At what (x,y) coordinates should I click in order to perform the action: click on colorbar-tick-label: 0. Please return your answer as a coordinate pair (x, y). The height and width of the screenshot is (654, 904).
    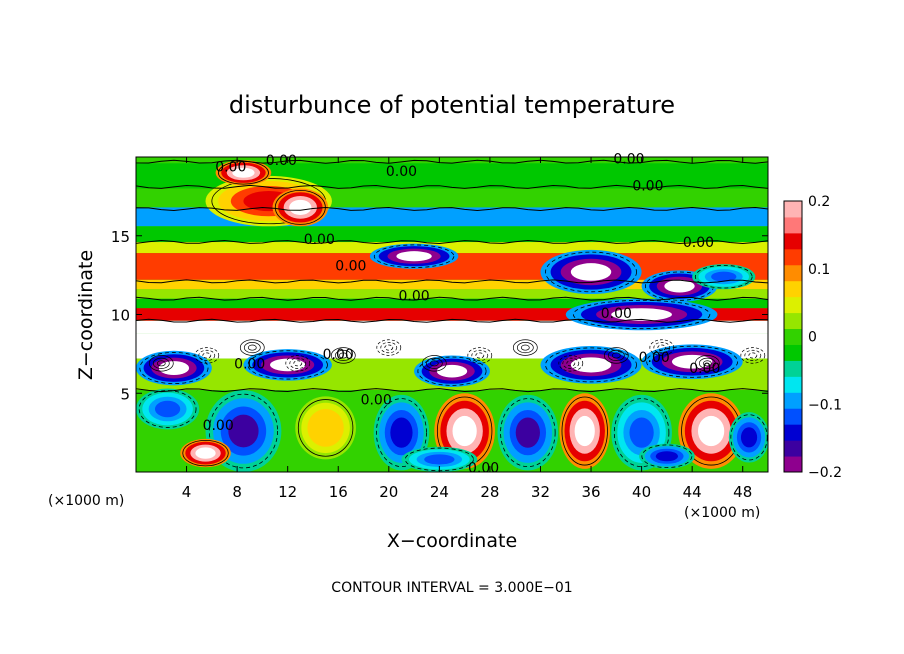
    Looking at the image, I should click on (812, 338).